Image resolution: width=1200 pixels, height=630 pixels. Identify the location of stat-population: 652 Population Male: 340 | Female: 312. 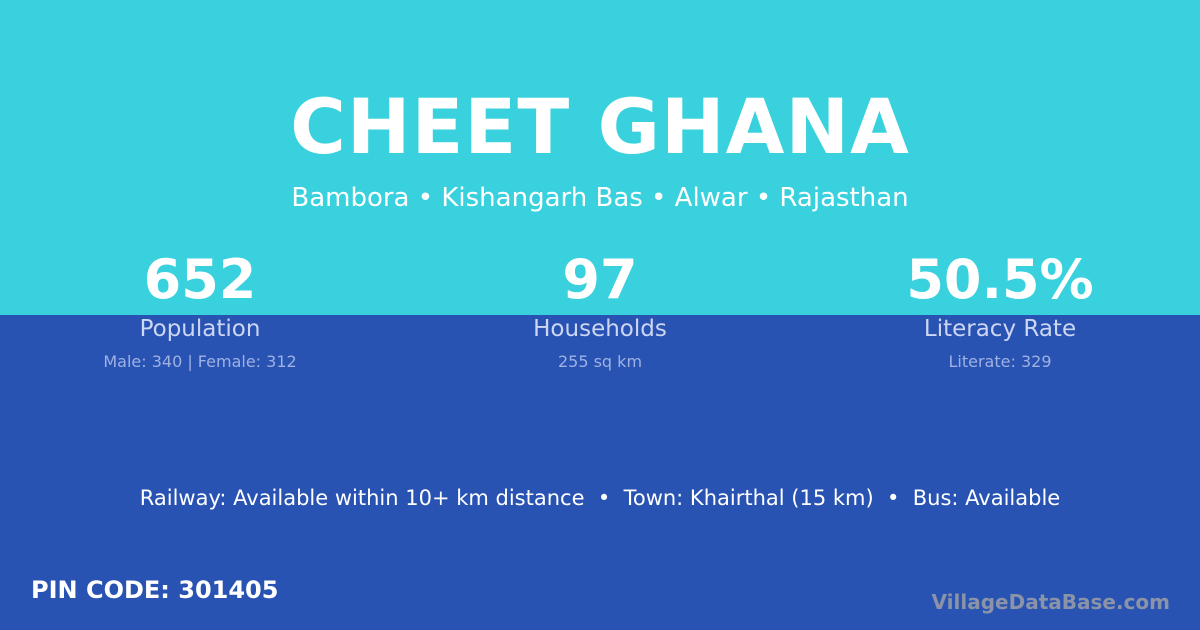
(200, 310).